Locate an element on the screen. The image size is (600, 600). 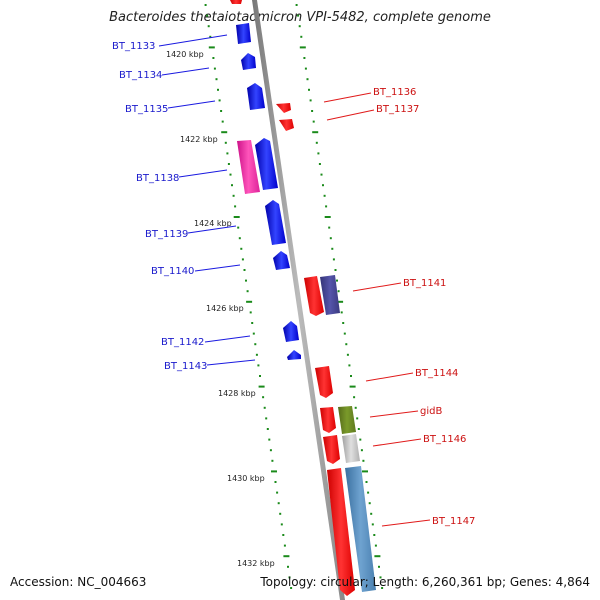
scale-label-1424: 1424 kbp is located at coordinates (213, 223).